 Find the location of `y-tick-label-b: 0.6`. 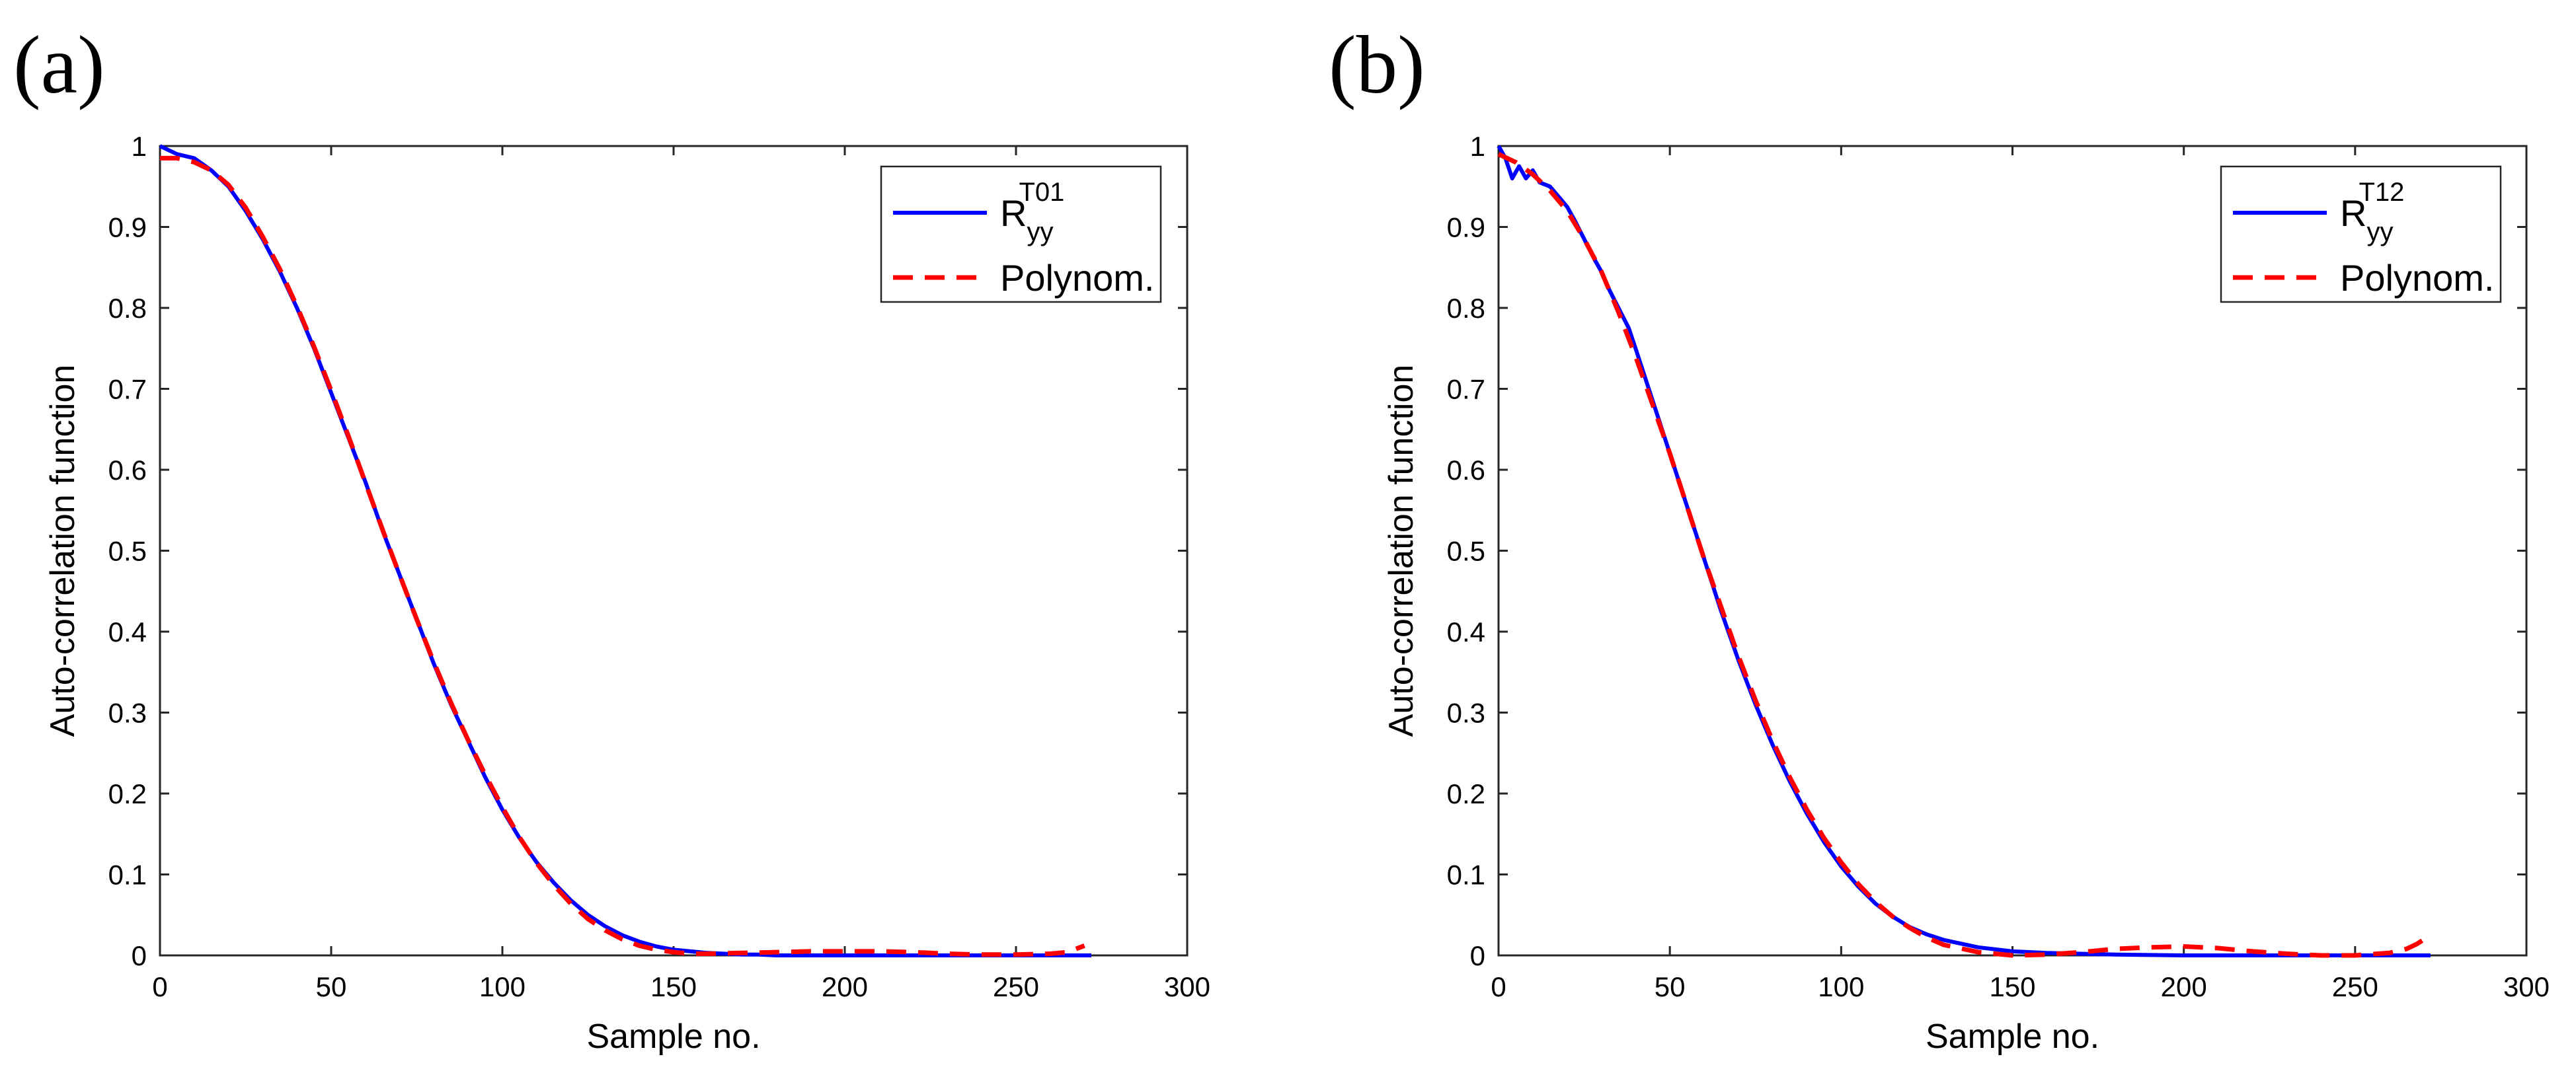

y-tick-label-b: 0.6 is located at coordinates (1466, 470).